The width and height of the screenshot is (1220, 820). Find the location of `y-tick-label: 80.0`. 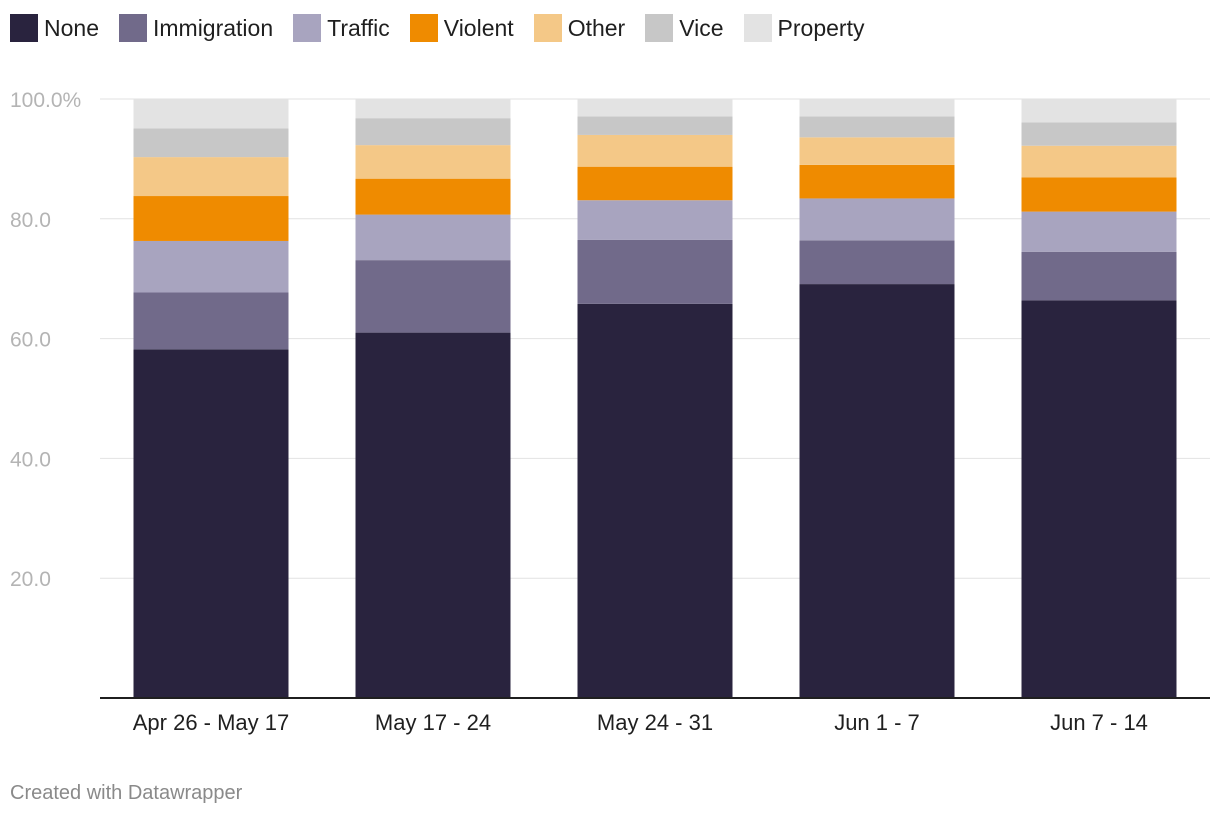

y-tick-label: 80.0 is located at coordinates (30, 220).